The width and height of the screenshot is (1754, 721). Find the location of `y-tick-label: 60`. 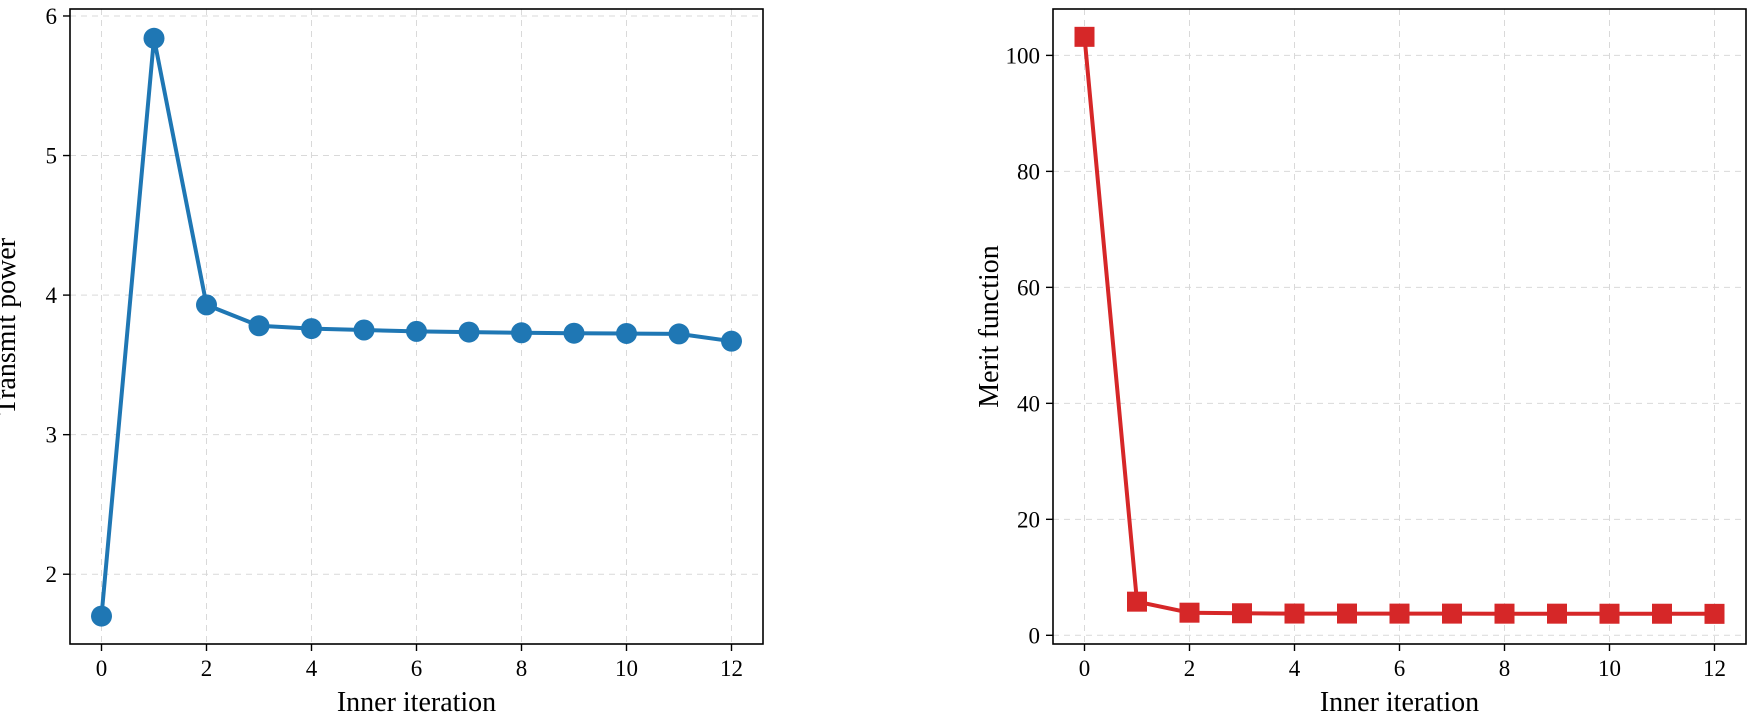

y-tick-label: 60 is located at coordinates (1028, 287).